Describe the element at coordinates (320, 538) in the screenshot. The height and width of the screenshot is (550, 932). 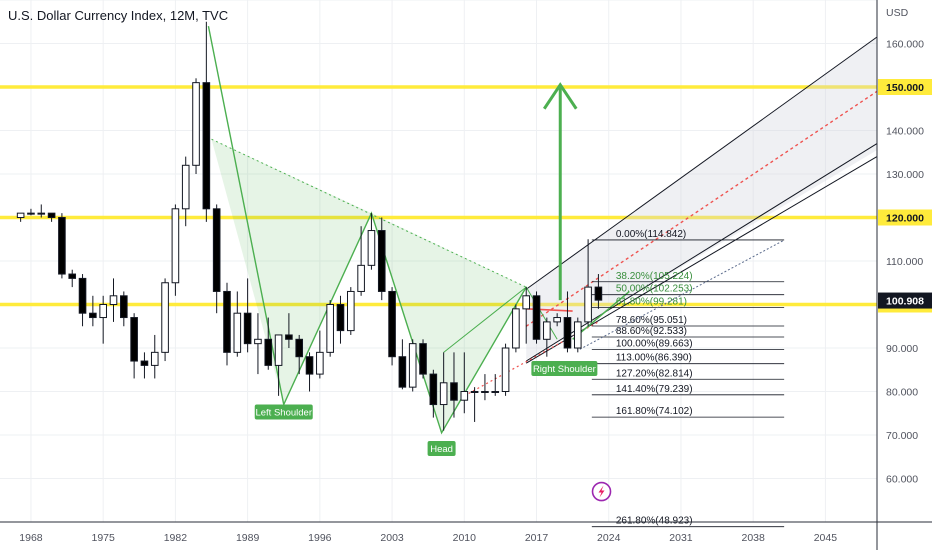
I see `x-tick-label: 1996` at that location.